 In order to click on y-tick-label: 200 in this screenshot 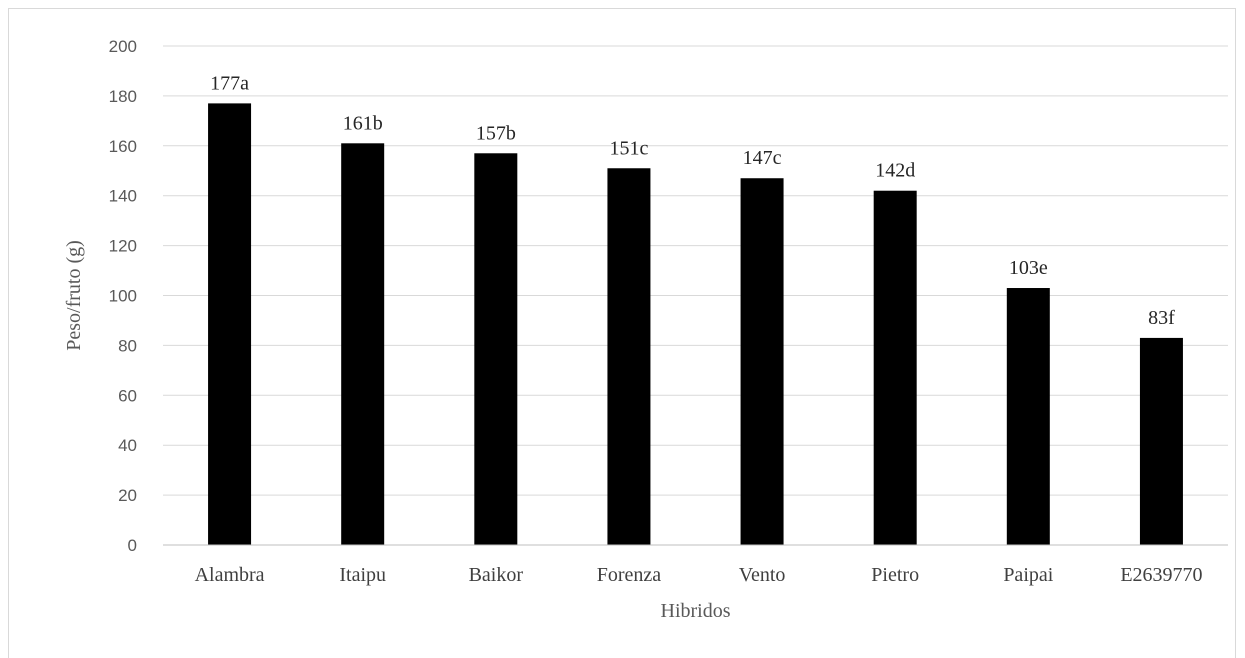, I will do `click(123, 46)`.